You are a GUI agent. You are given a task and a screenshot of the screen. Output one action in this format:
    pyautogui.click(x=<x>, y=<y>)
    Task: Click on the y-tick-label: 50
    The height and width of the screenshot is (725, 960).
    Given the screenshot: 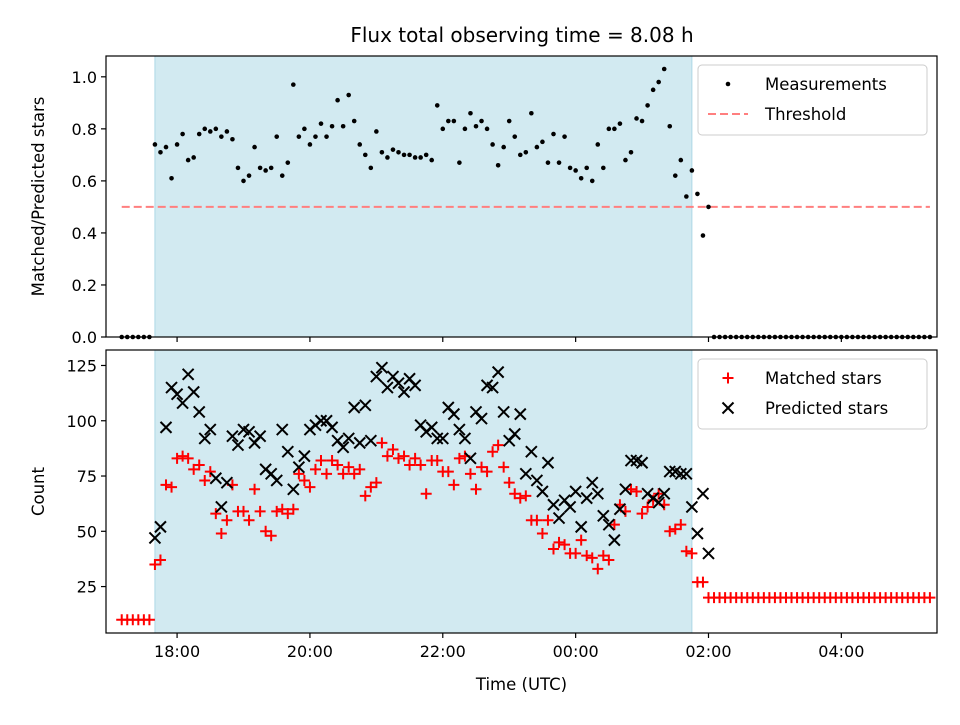 What is the action you would take?
    pyautogui.click(x=87, y=531)
    